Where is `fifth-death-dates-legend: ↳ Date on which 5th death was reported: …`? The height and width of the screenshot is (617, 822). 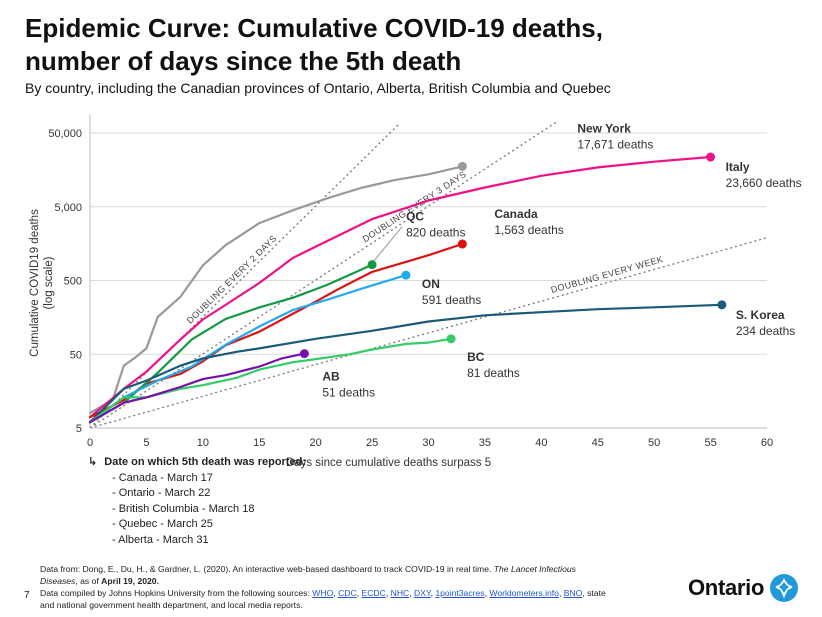 fifth-death-dates-legend: ↳ Date on which 5th death was reported: … is located at coordinates (208, 501).